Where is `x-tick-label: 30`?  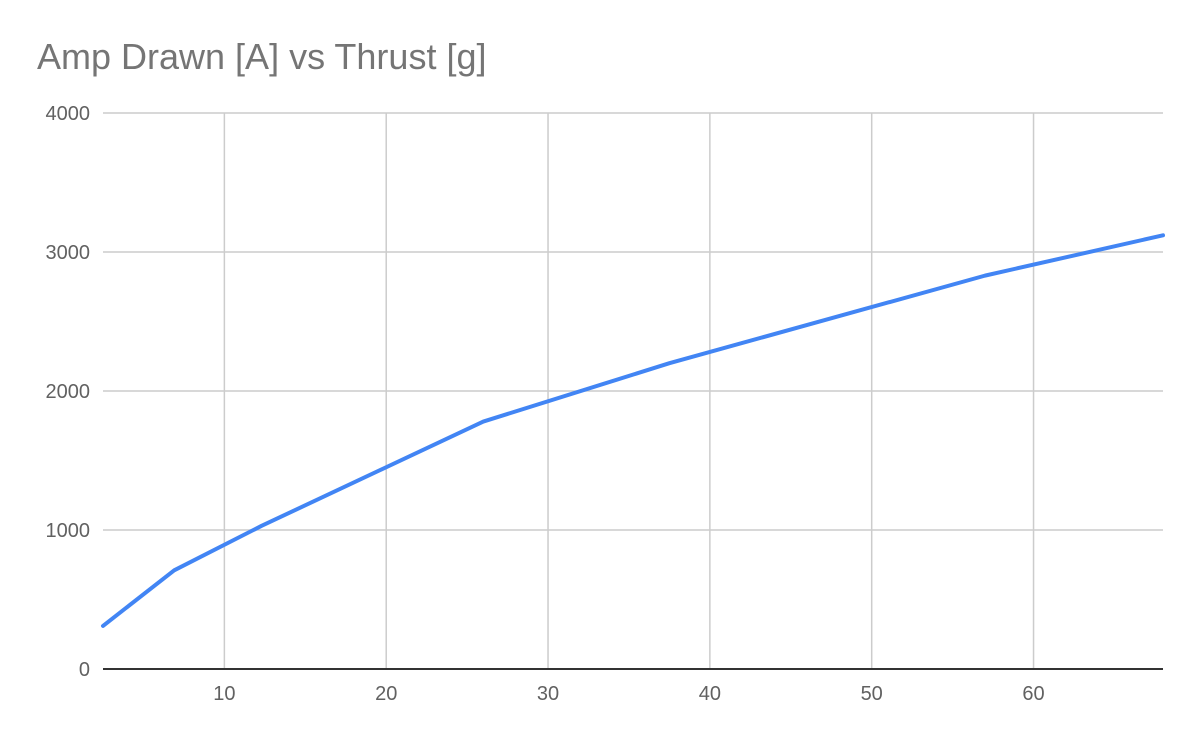
x-tick-label: 30 is located at coordinates (548, 694).